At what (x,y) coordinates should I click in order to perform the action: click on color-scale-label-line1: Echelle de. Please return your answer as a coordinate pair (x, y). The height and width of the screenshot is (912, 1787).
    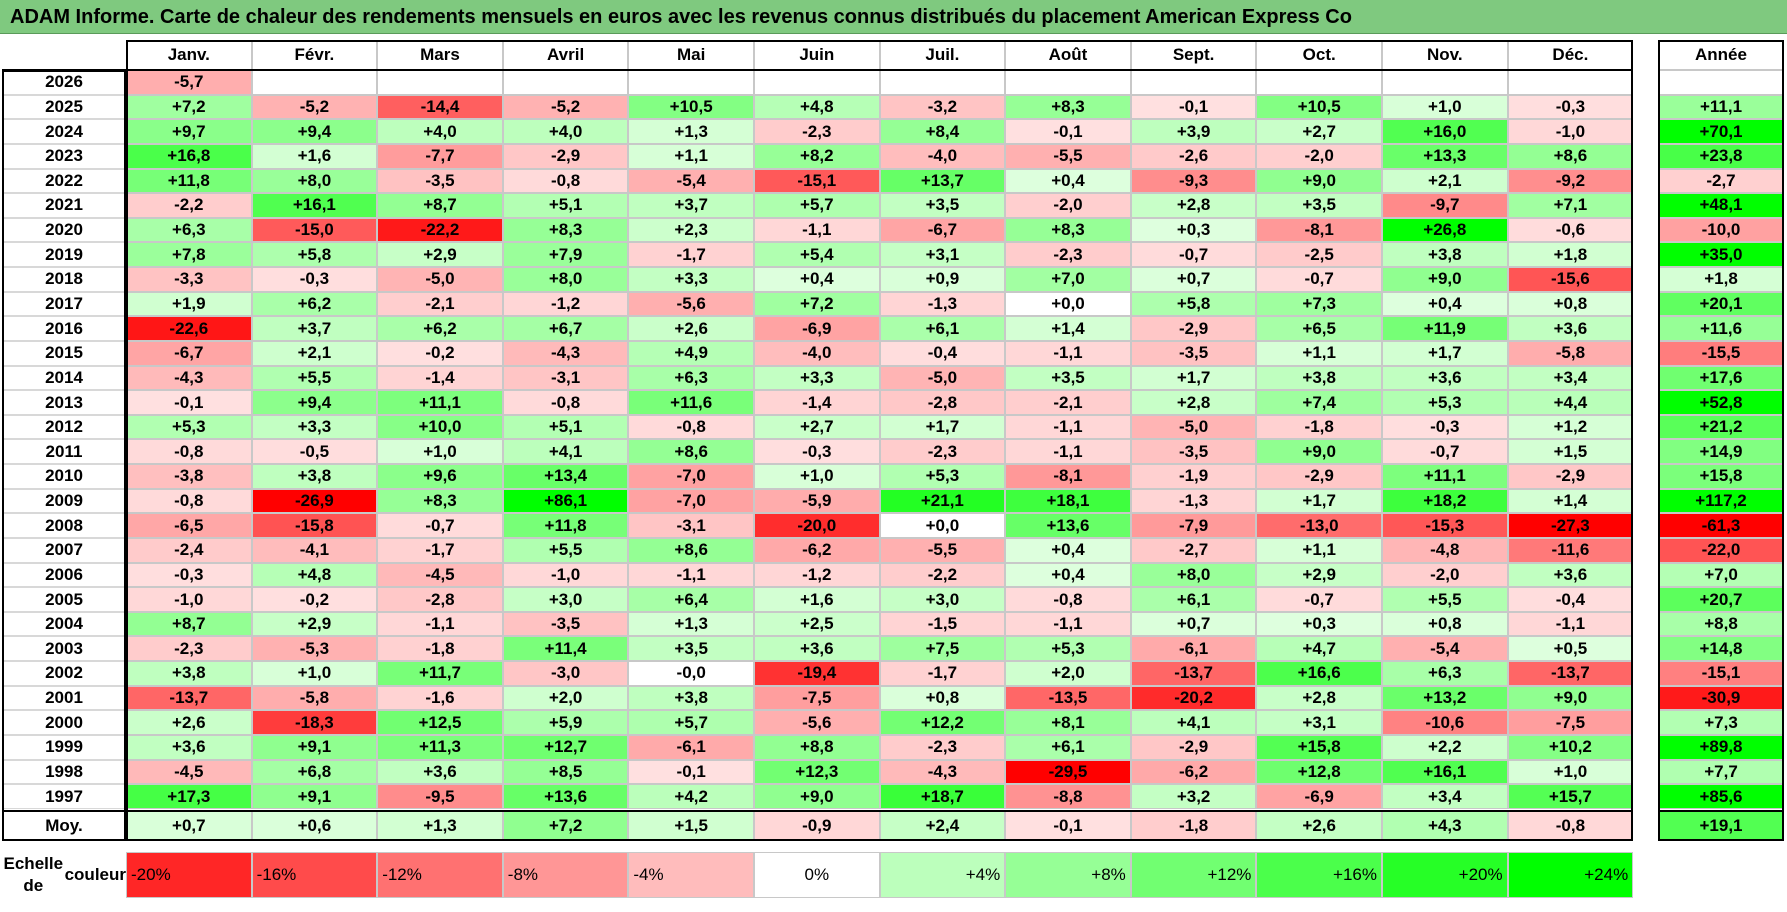
    Looking at the image, I should click on (33, 874).